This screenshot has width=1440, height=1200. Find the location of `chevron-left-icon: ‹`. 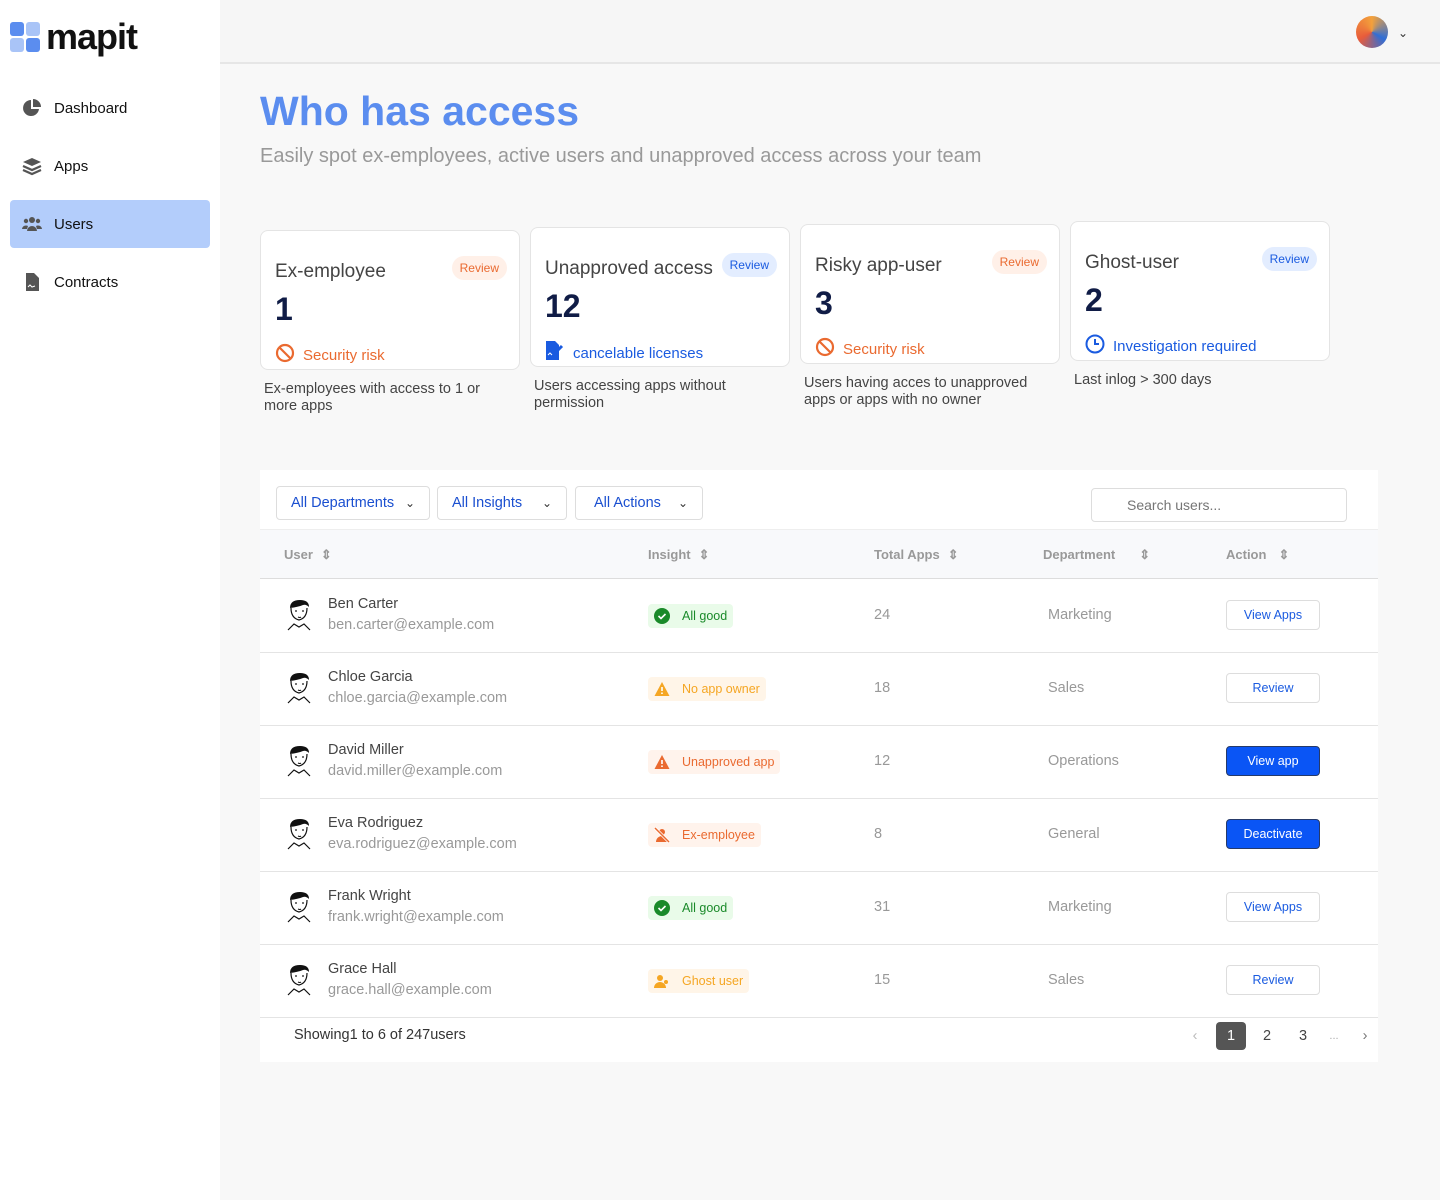

chevron-left-icon: ‹ is located at coordinates (1195, 1036).